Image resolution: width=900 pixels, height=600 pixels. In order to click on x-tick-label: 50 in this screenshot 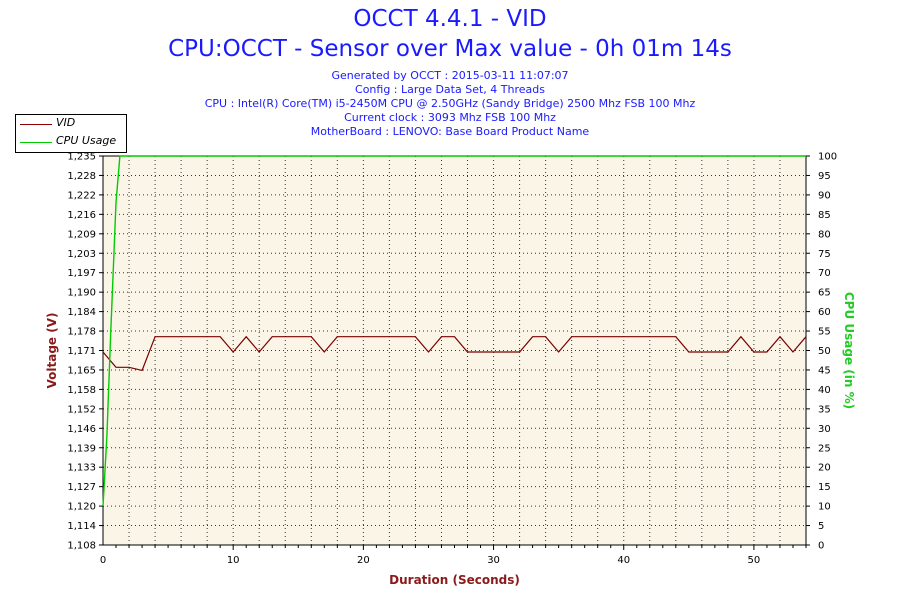, I will do `click(754, 560)`.